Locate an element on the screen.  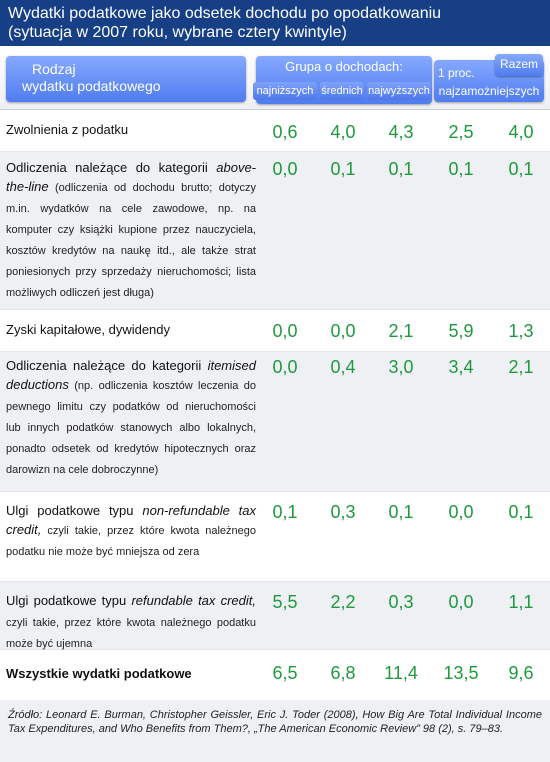
header-col-srednich: średnich is located at coordinates (342, 91).